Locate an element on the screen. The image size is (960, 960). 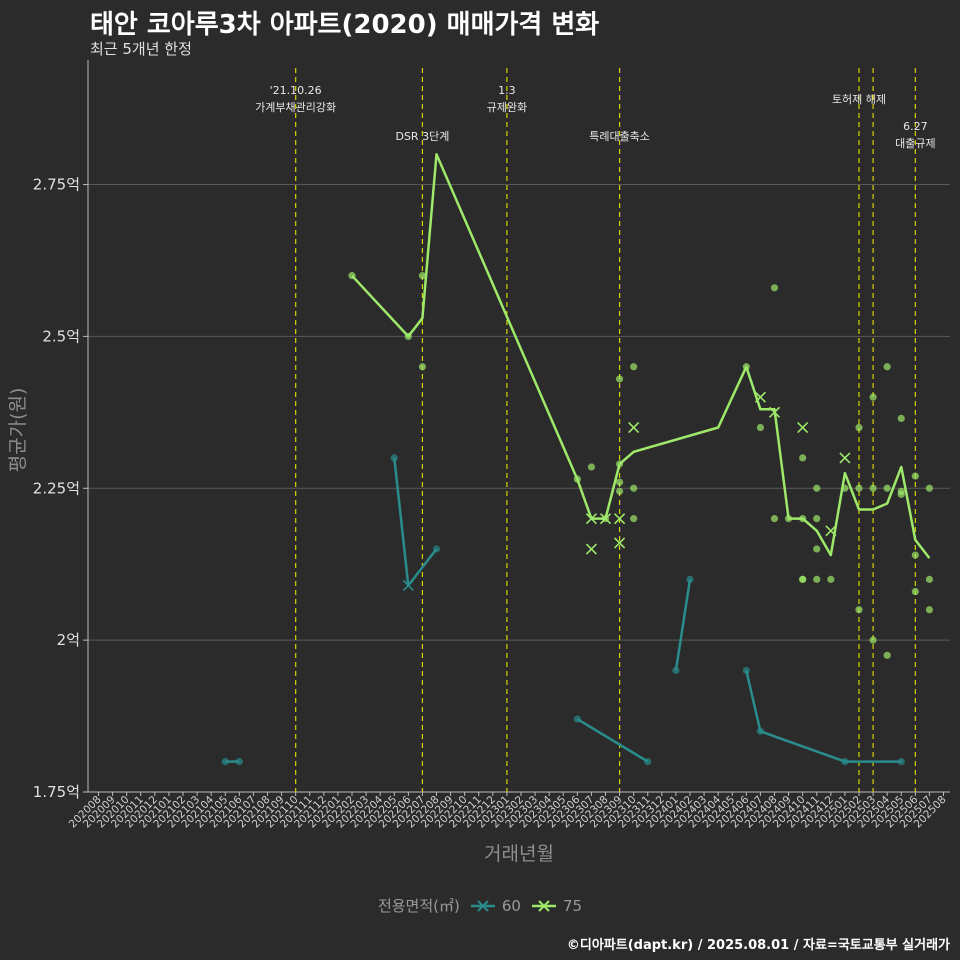
legend-label-60: 60 is located at coordinates (511, 905).